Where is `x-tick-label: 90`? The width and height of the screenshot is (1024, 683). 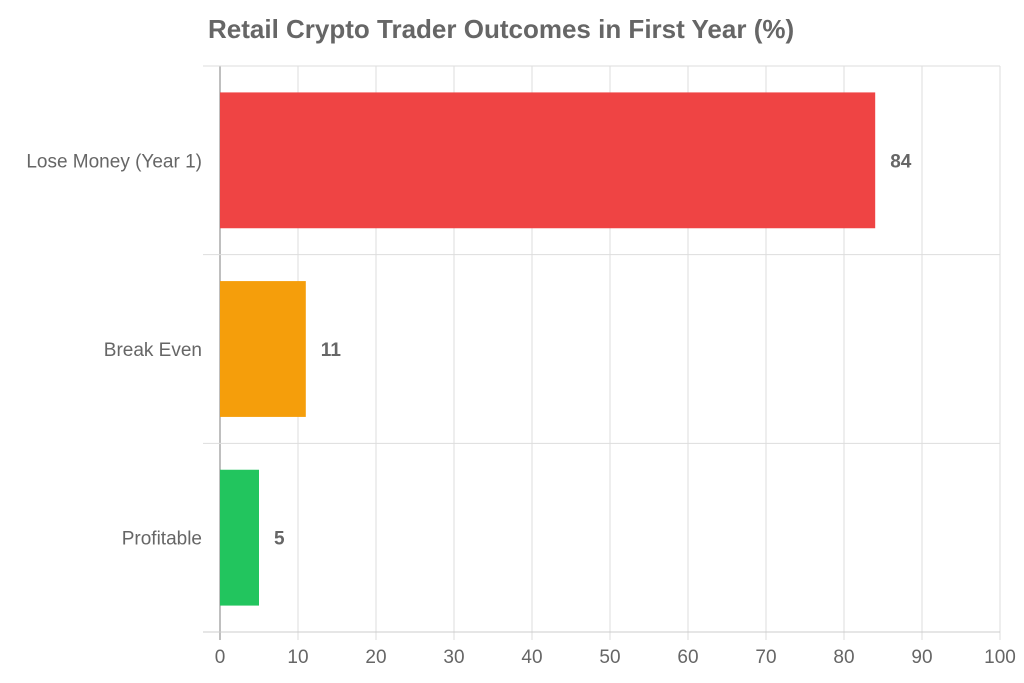
x-tick-label: 90 is located at coordinates (921, 657).